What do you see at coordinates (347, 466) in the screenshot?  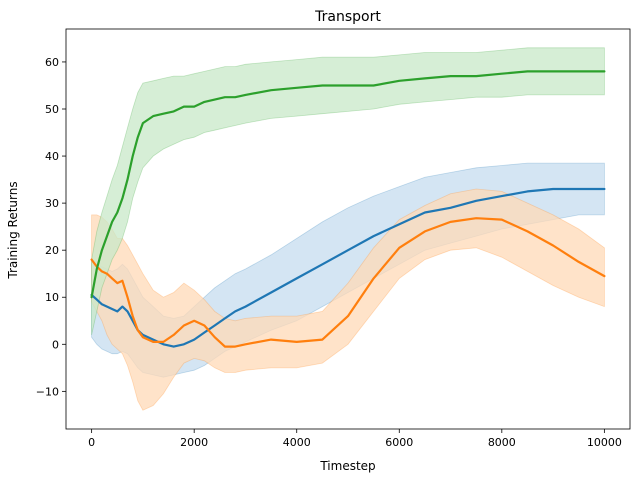 I see `x-axis-label: Timestep` at bounding box center [347, 466].